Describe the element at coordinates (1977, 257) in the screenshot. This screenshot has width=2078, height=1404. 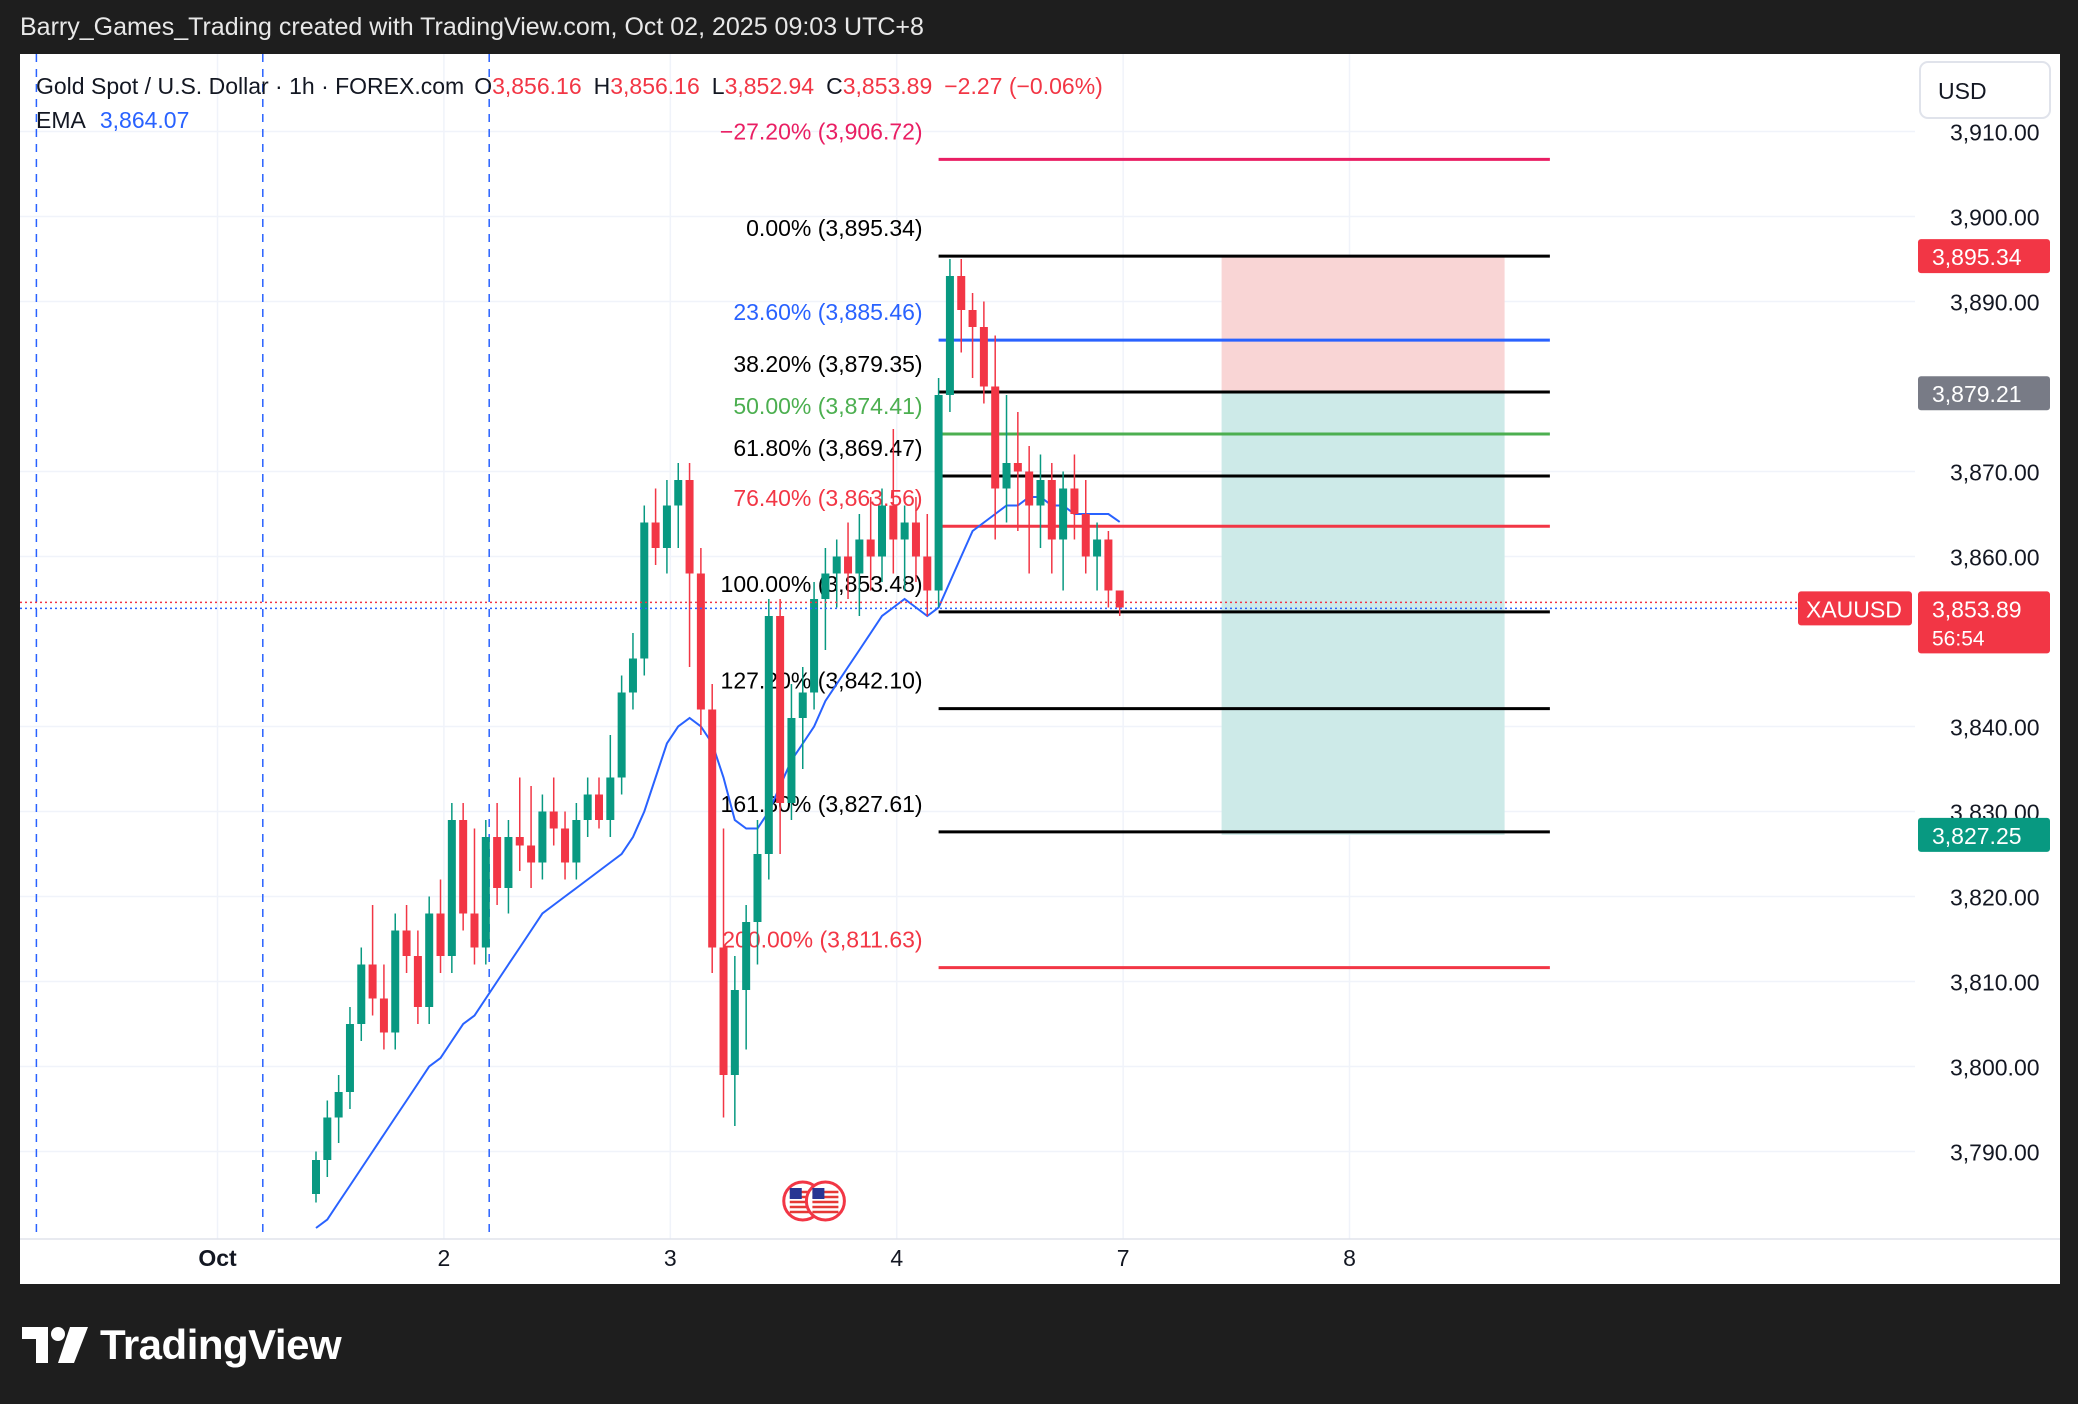
I see `price-tag-label: 3,895.34` at that location.